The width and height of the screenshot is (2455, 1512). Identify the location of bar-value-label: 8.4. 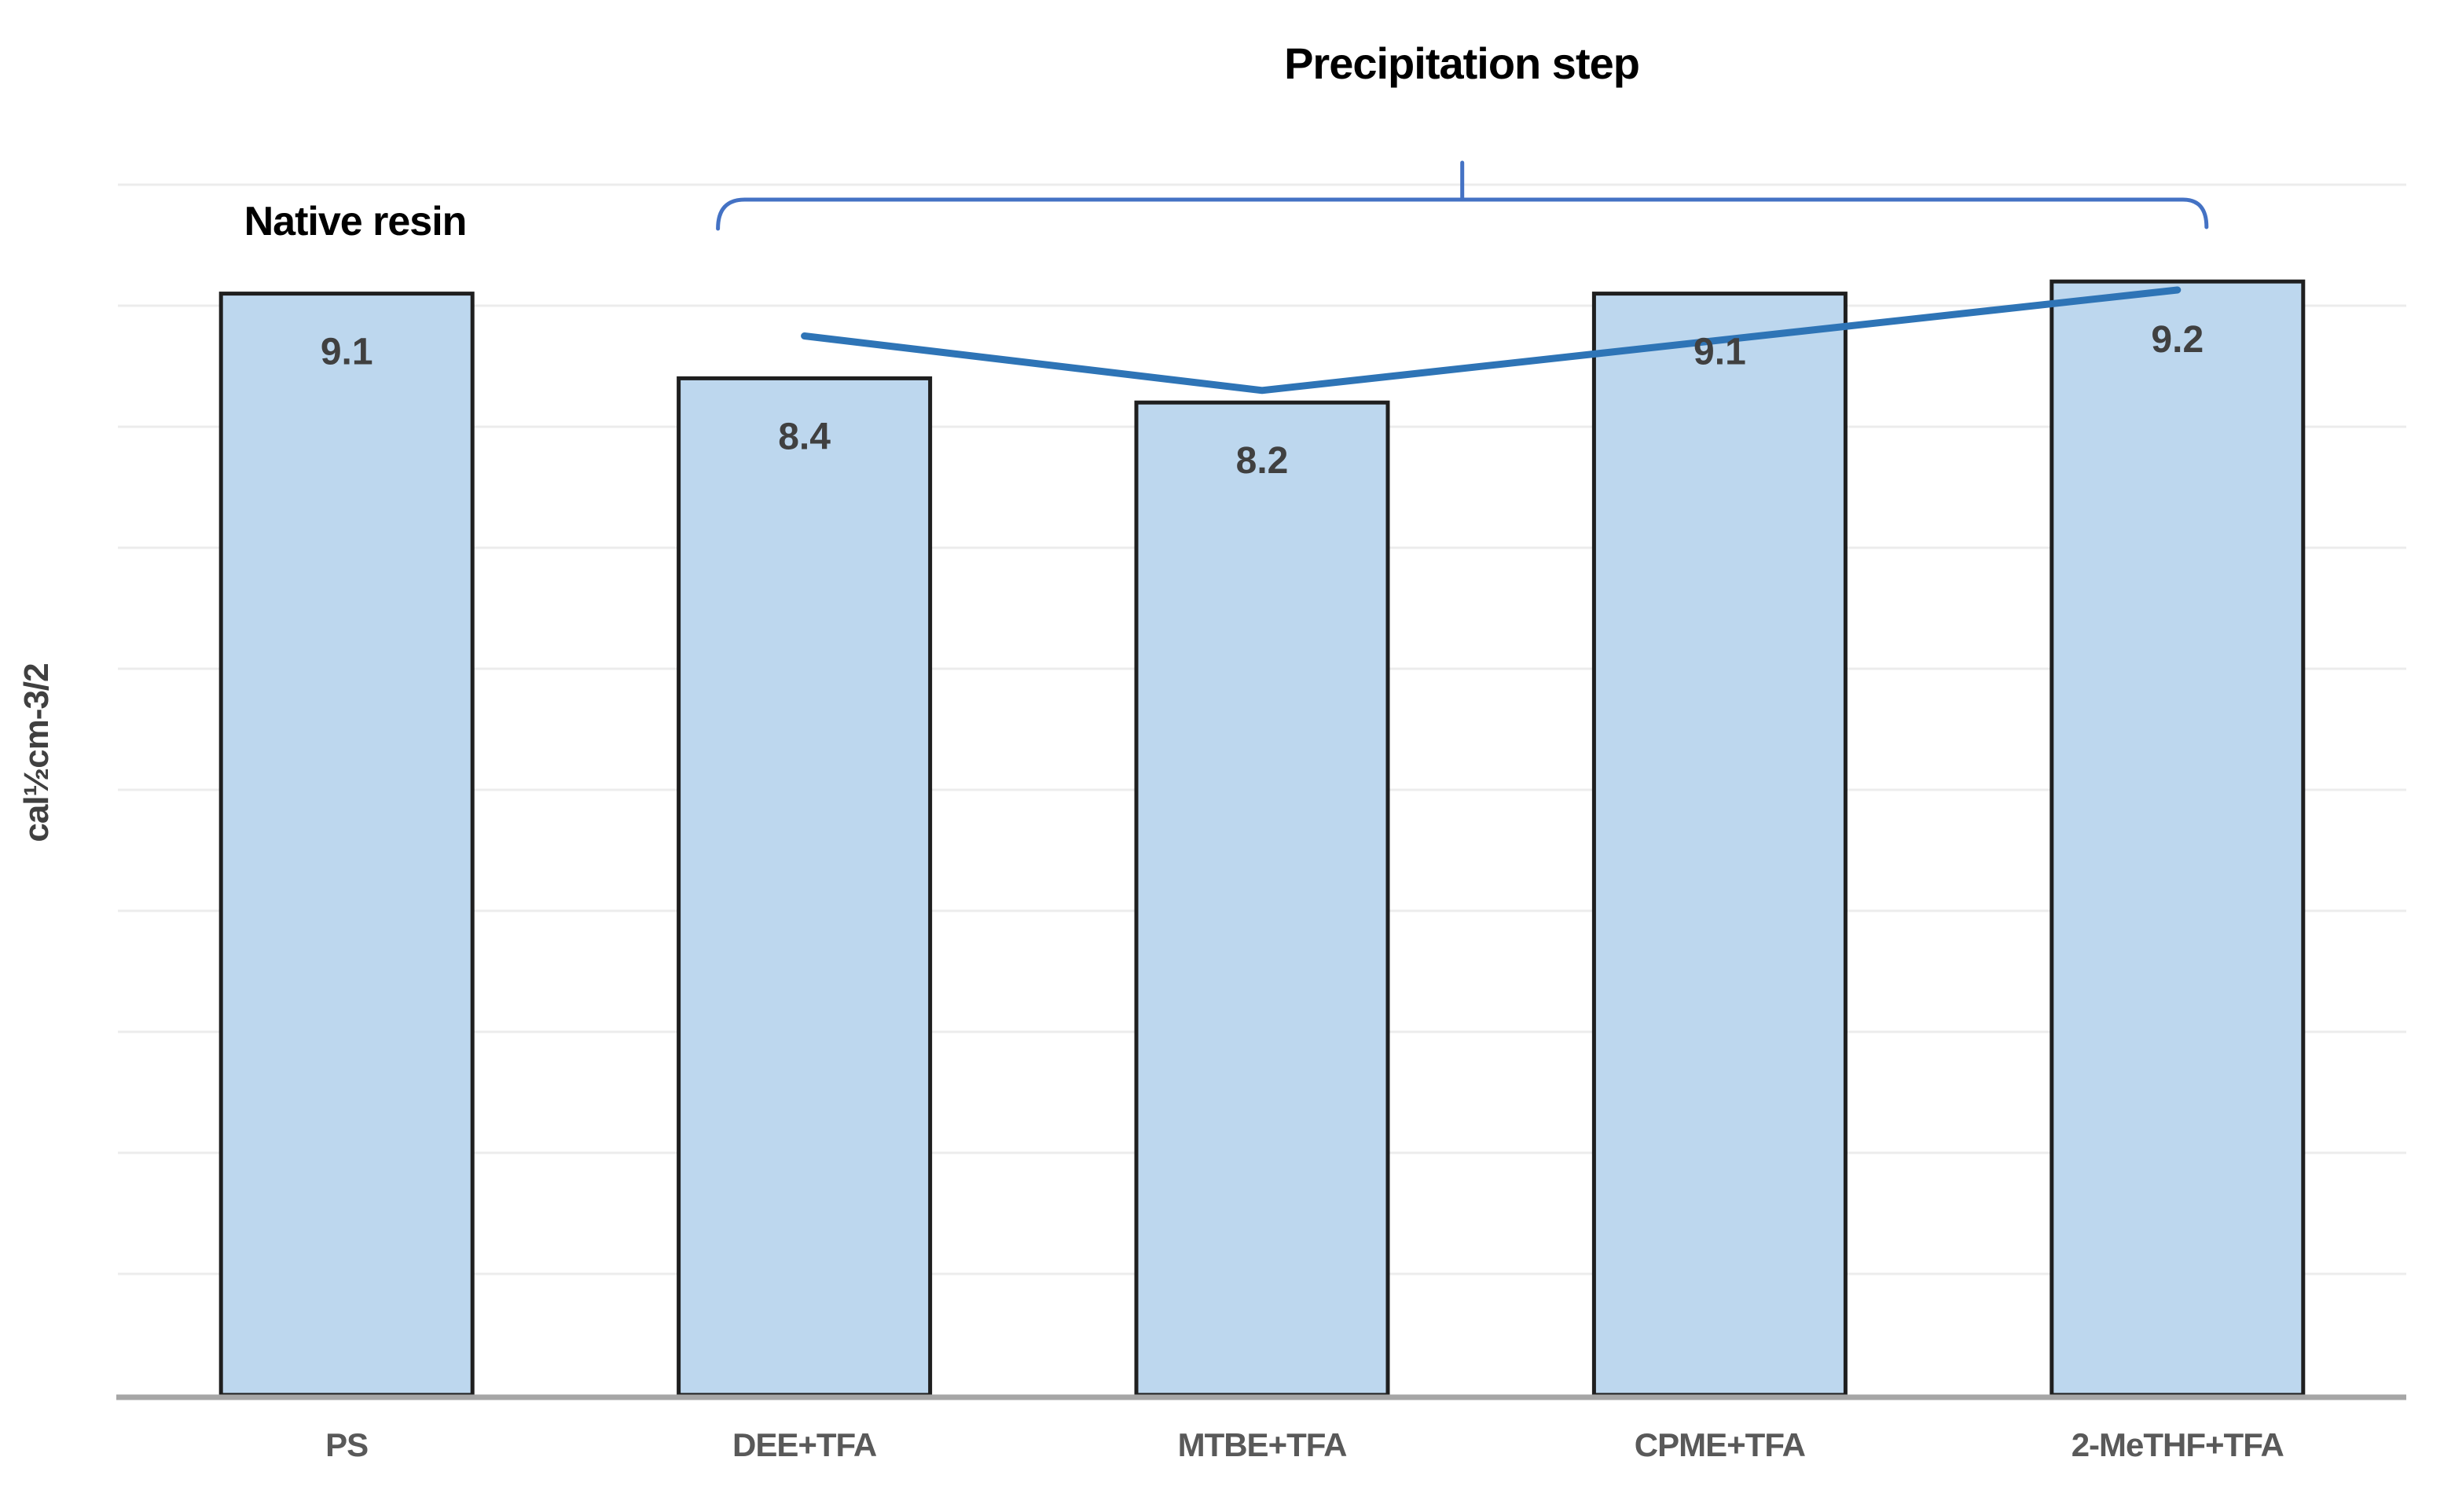
(805, 437).